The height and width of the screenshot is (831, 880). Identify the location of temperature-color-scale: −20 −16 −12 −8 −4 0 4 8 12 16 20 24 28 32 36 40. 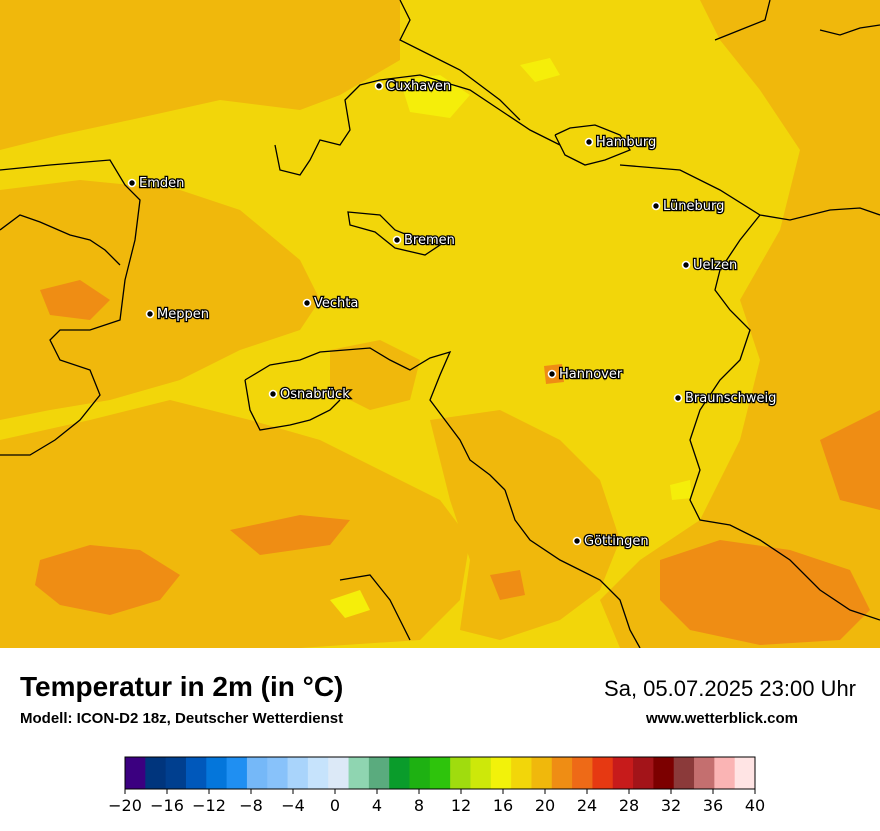
(440, 791).